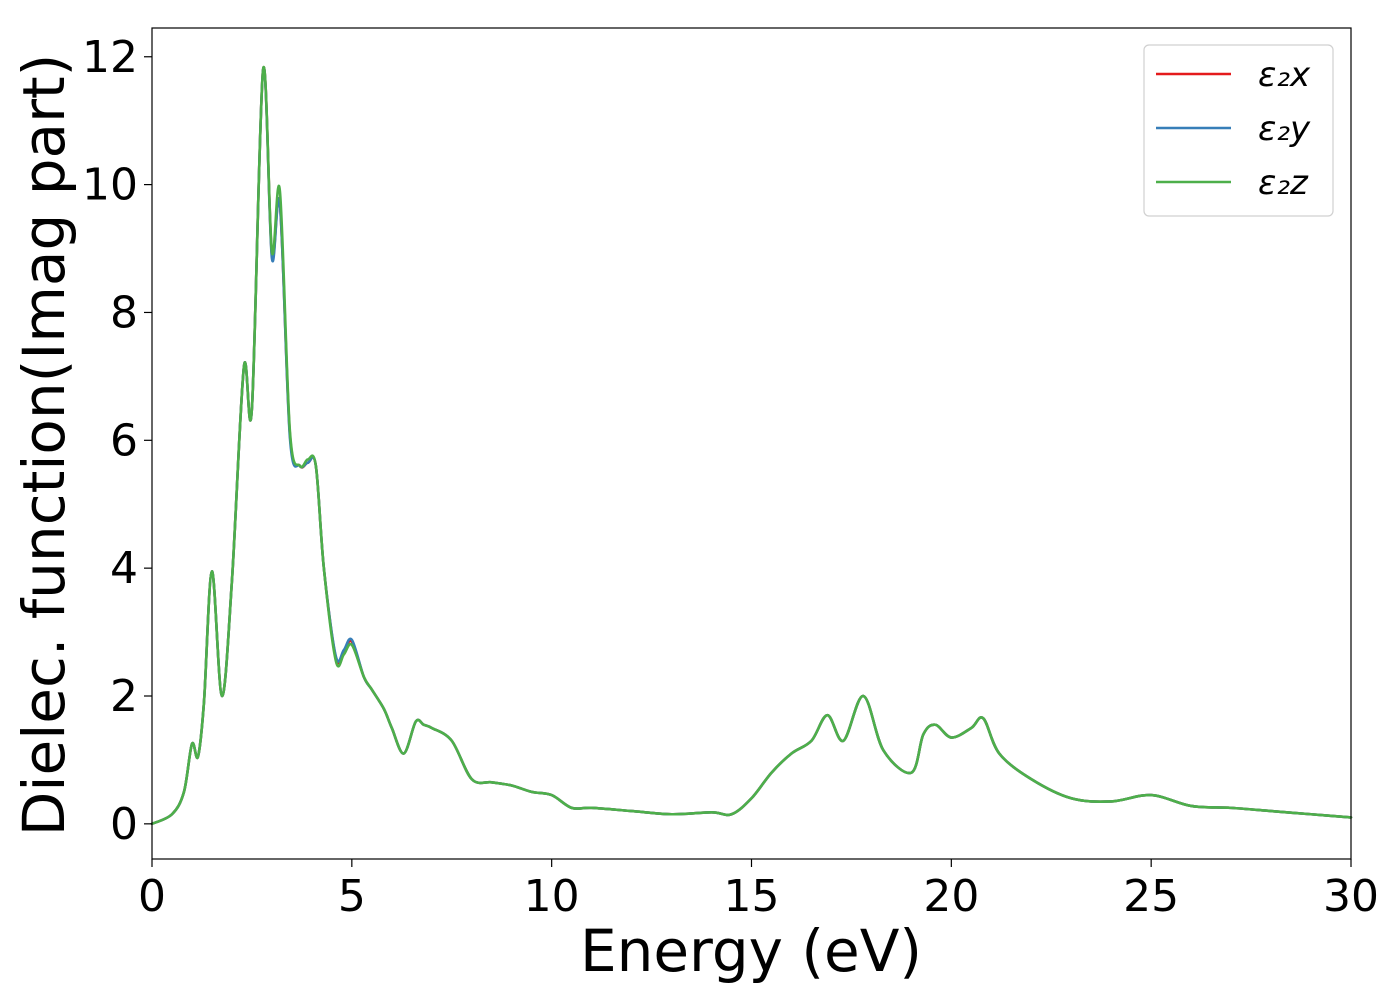 This screenshot has height=1004, width=1400. I want to click on y-tick-label: 0, so click(124, 824).